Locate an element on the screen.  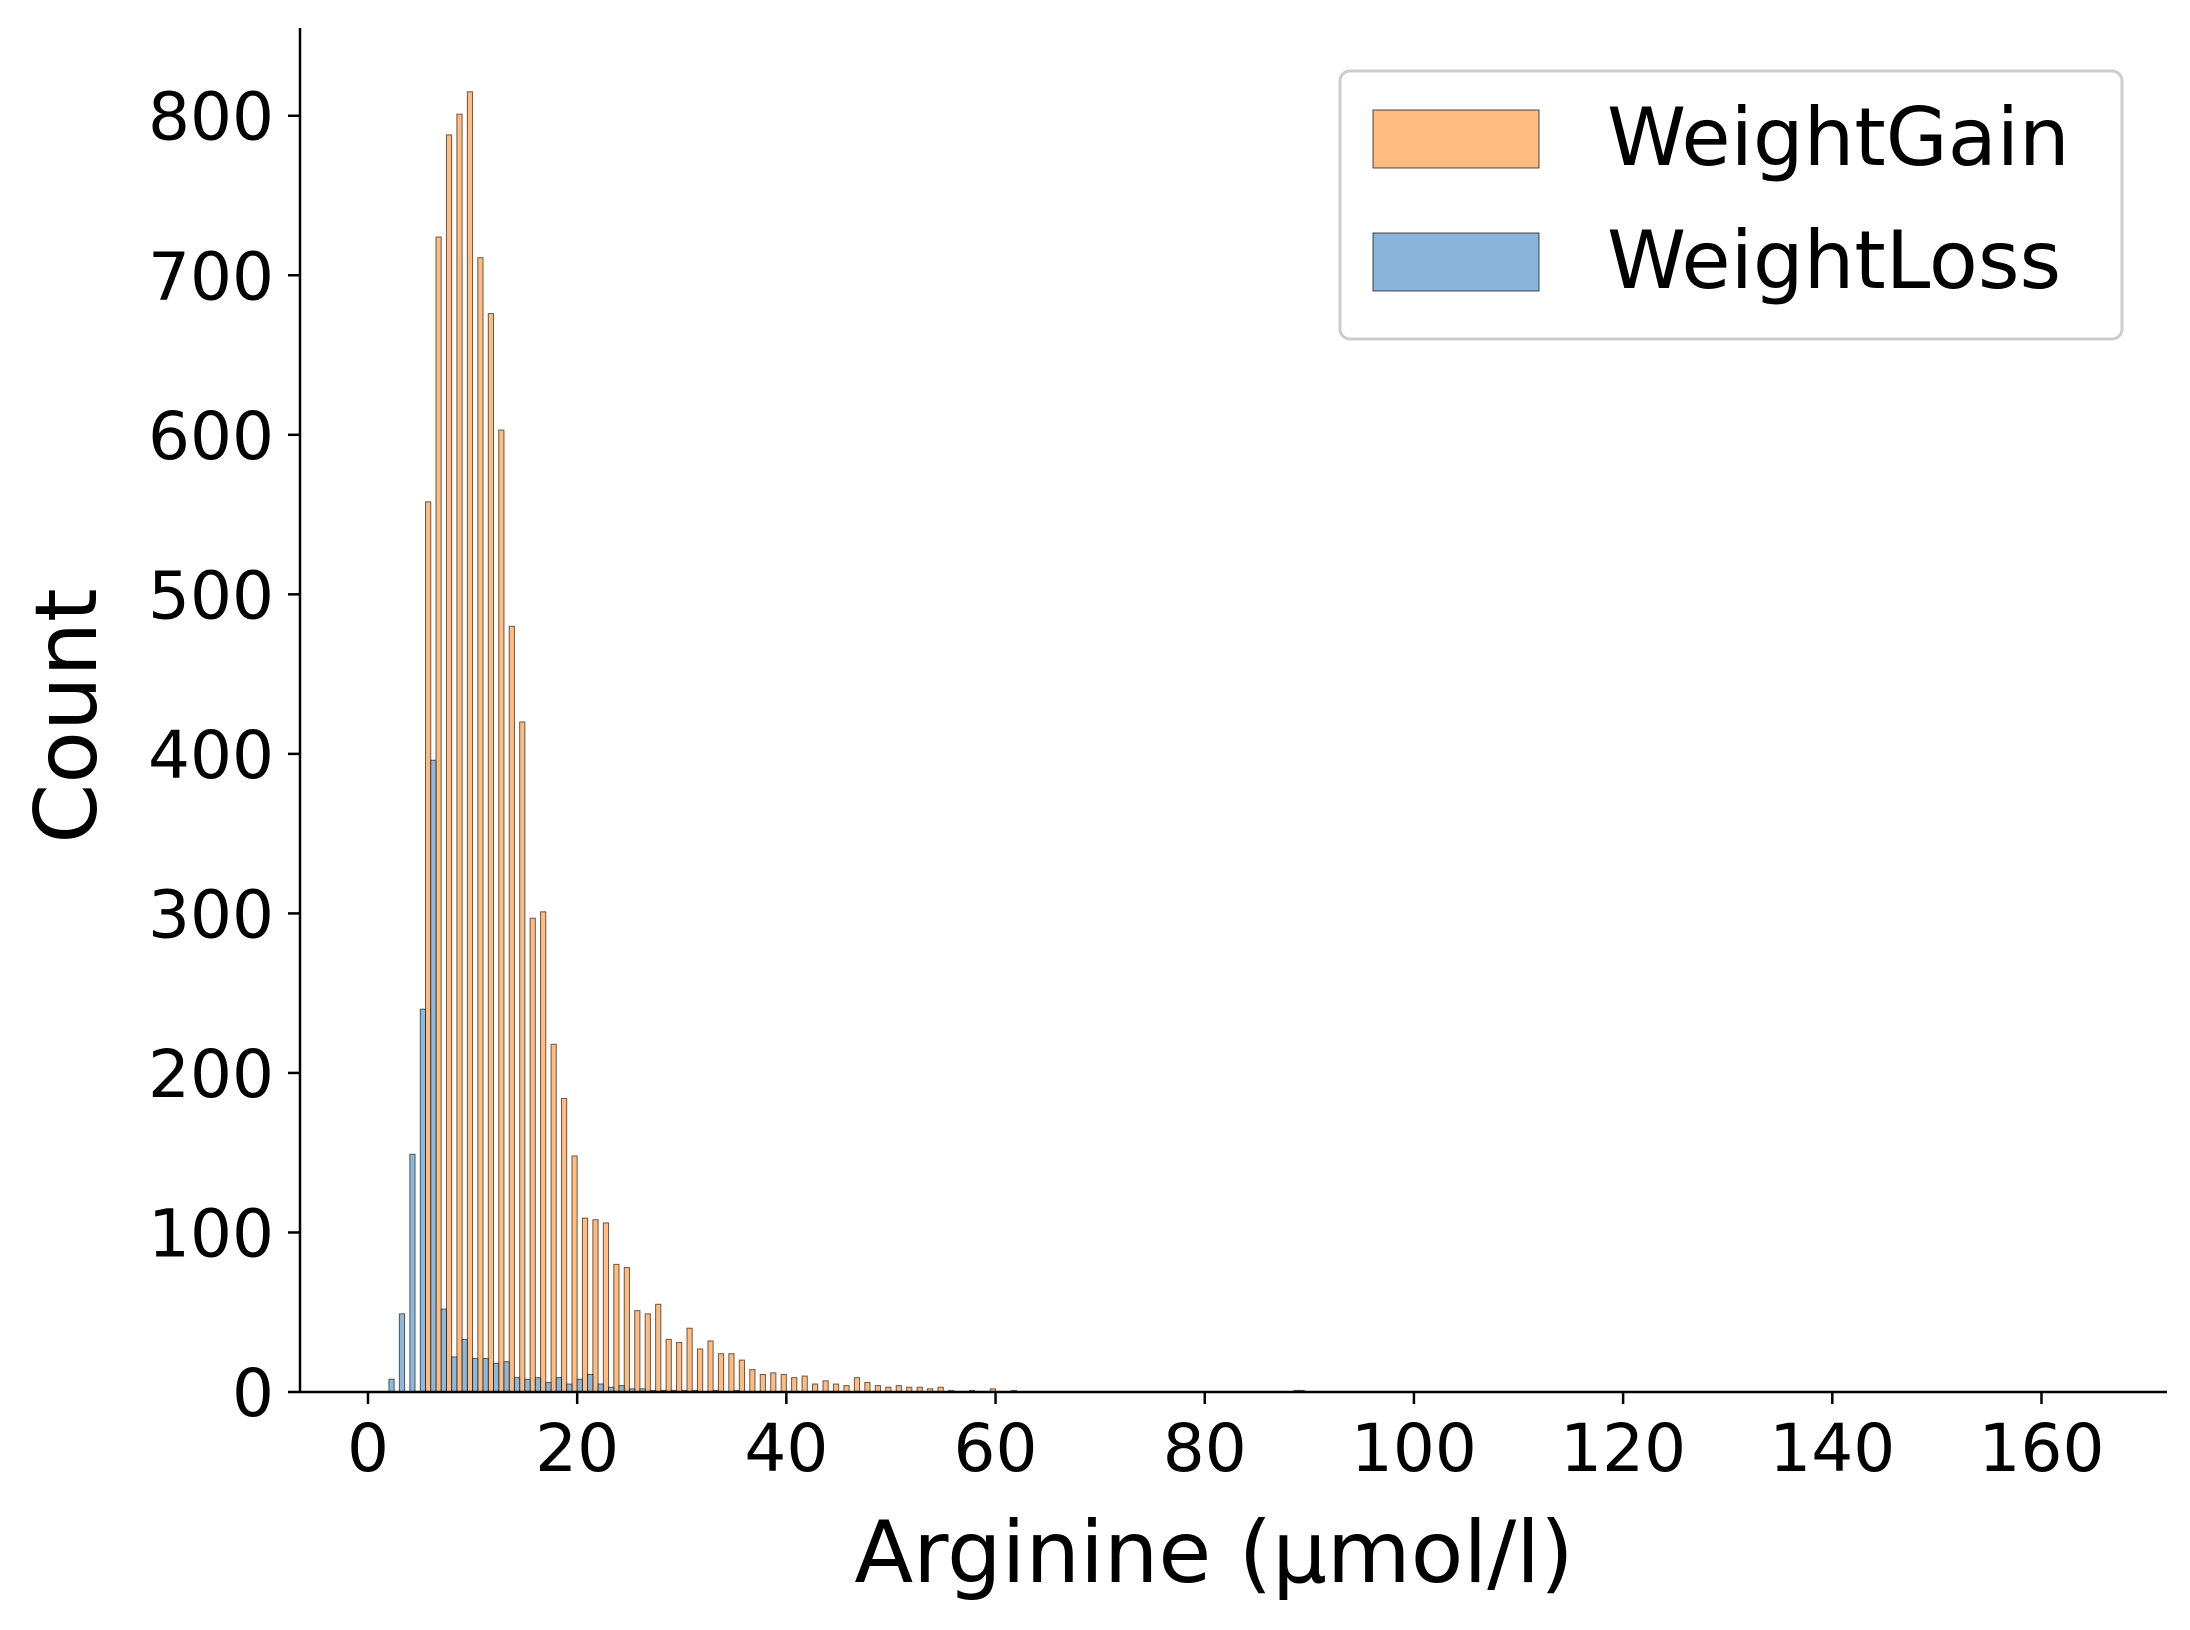
y-tick-label: 0 is located at coordinates (253, 1393).